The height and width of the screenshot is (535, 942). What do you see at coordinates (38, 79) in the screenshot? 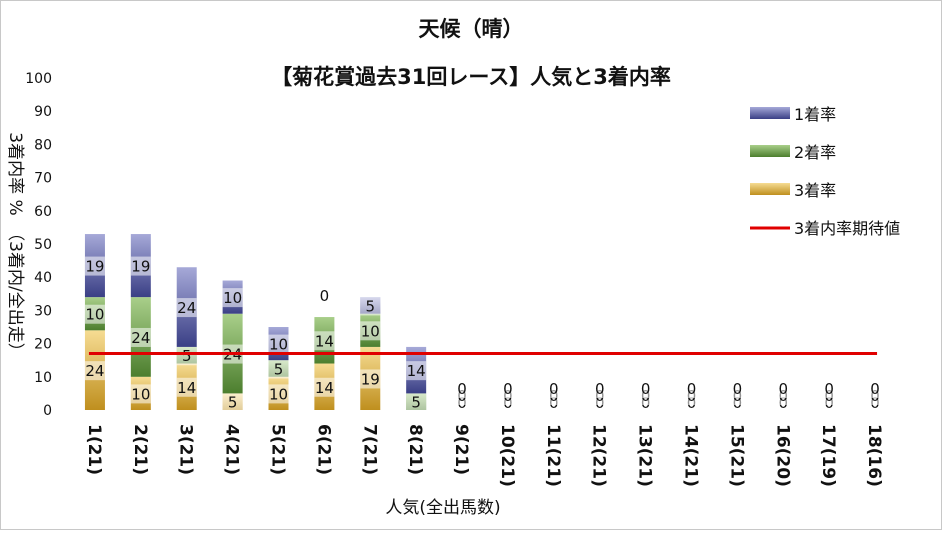
I see `y-tick-label: 100` at bounding box center [38, 79].